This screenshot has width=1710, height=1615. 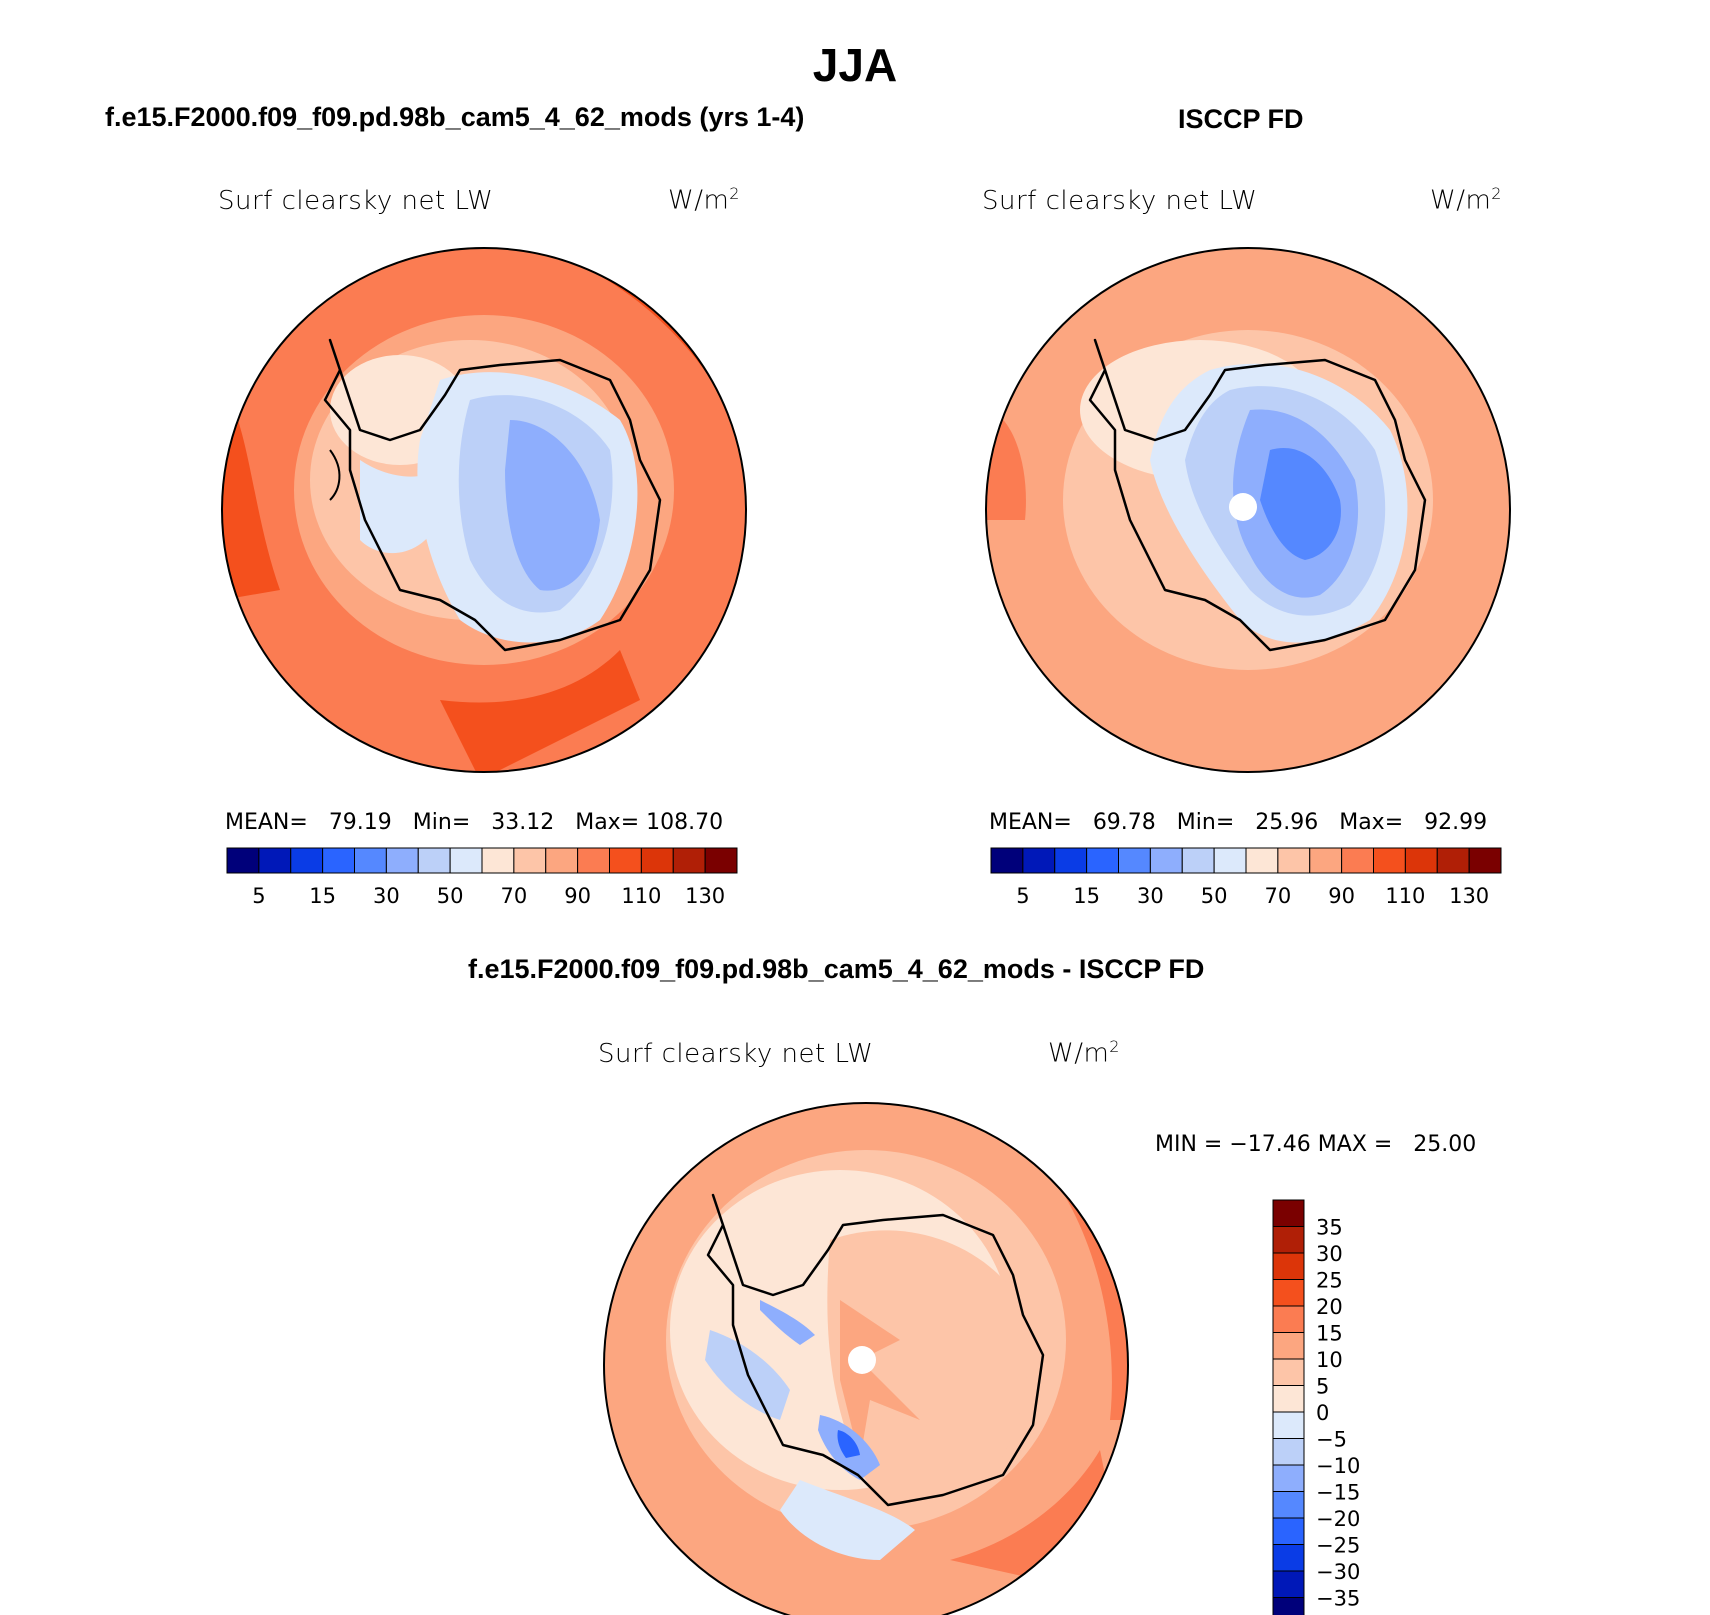 What do you see at coordinates (1241, 119) in the screenshot?
I see `obs-panel-heading: ISCCP FD` at bounding box center [1241, 119].